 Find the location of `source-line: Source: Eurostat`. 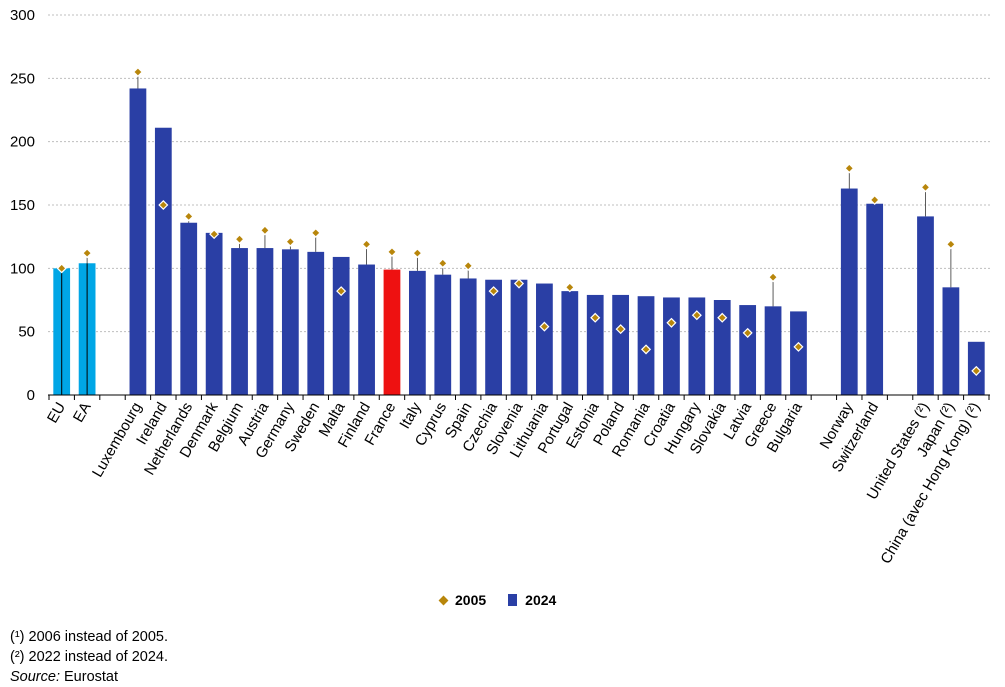

source-line: Source: Eurostat is located at coordinates (89, 677).